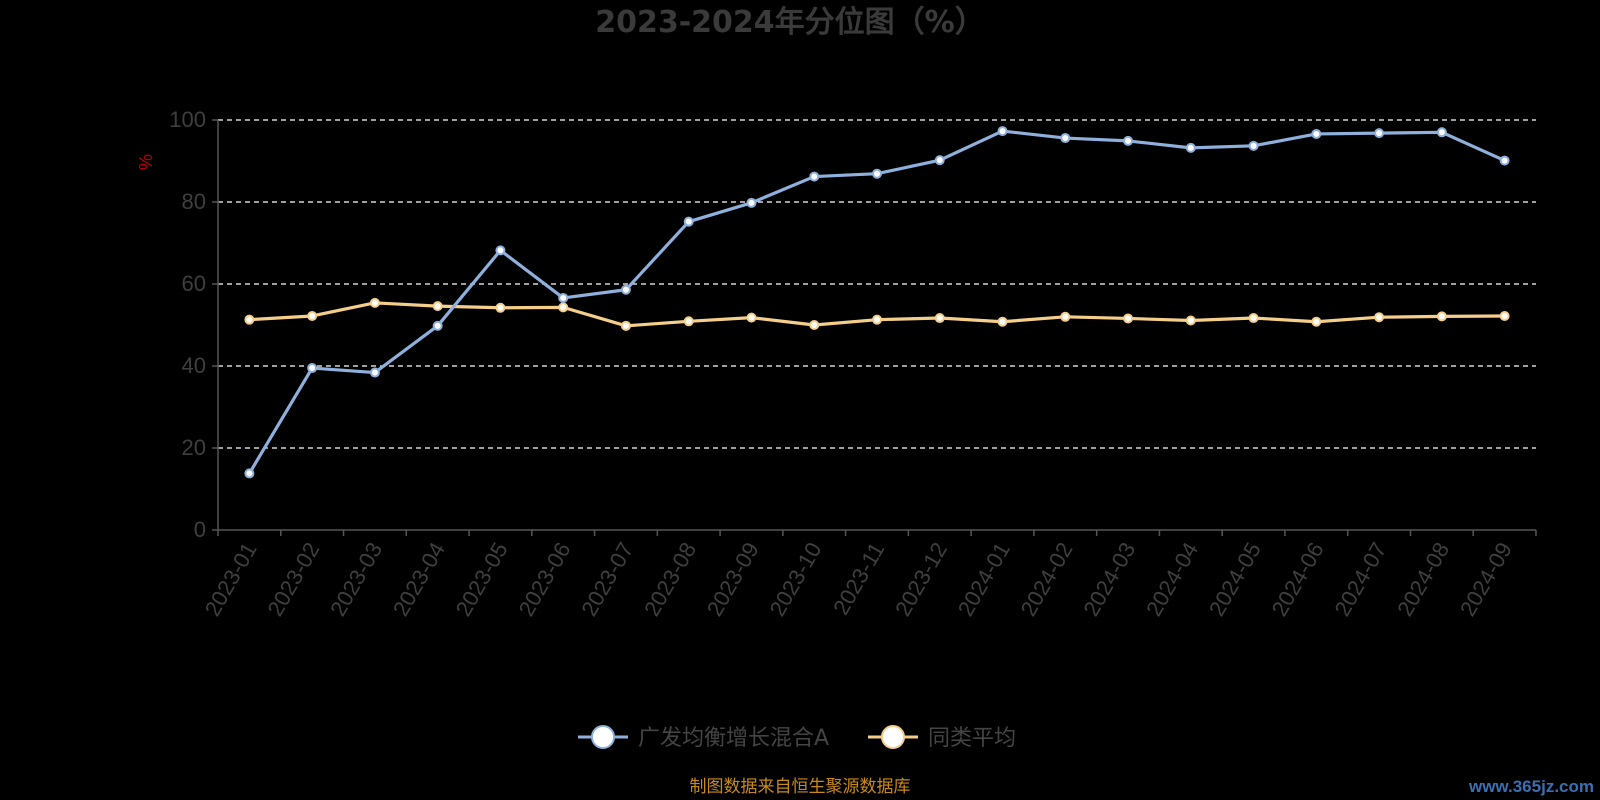  I want to click on y-tick-label: 20, so click(194, 447).